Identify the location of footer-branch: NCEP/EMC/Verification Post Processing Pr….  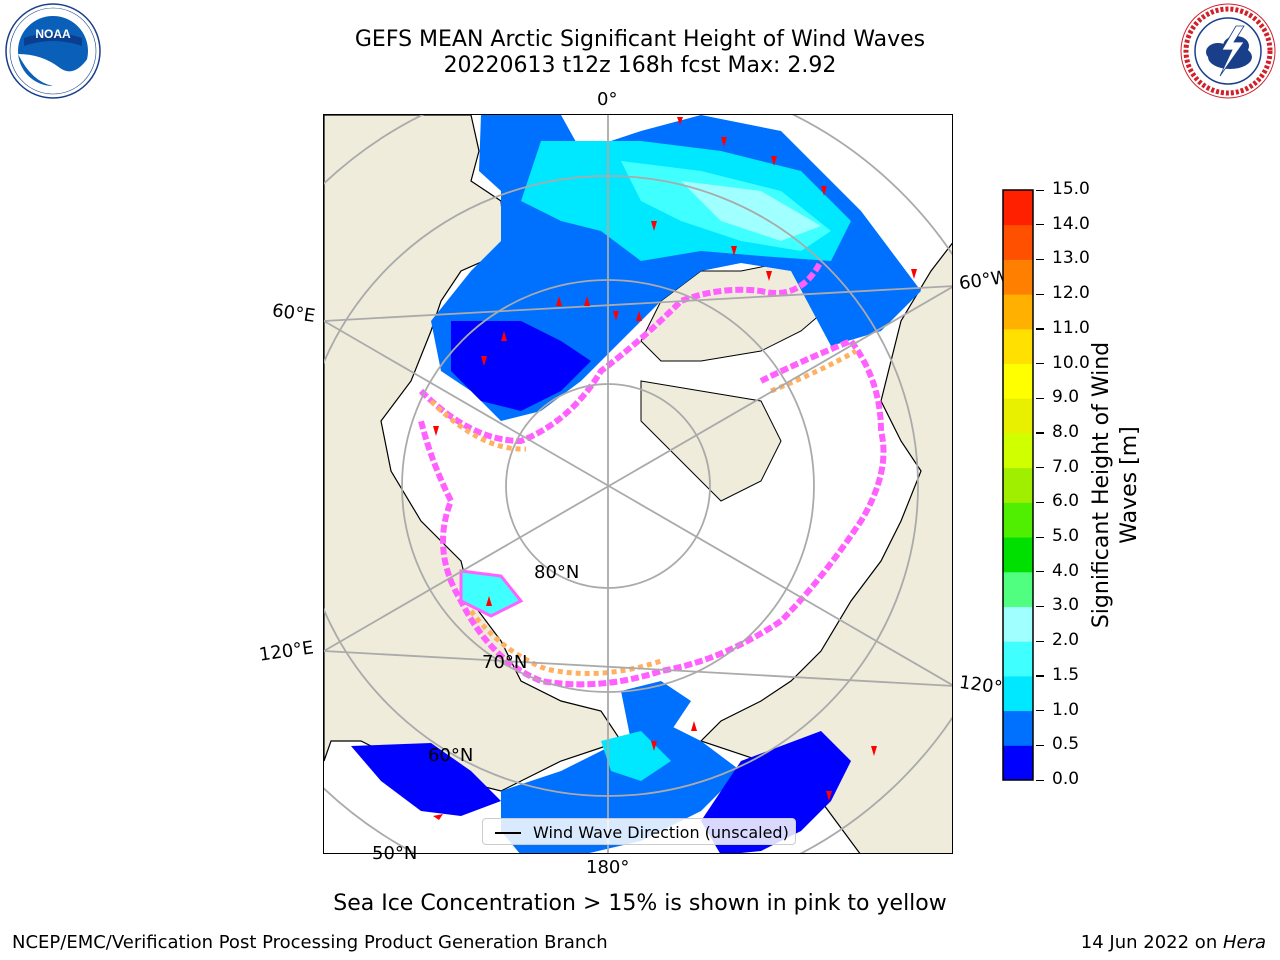
(310, 942).